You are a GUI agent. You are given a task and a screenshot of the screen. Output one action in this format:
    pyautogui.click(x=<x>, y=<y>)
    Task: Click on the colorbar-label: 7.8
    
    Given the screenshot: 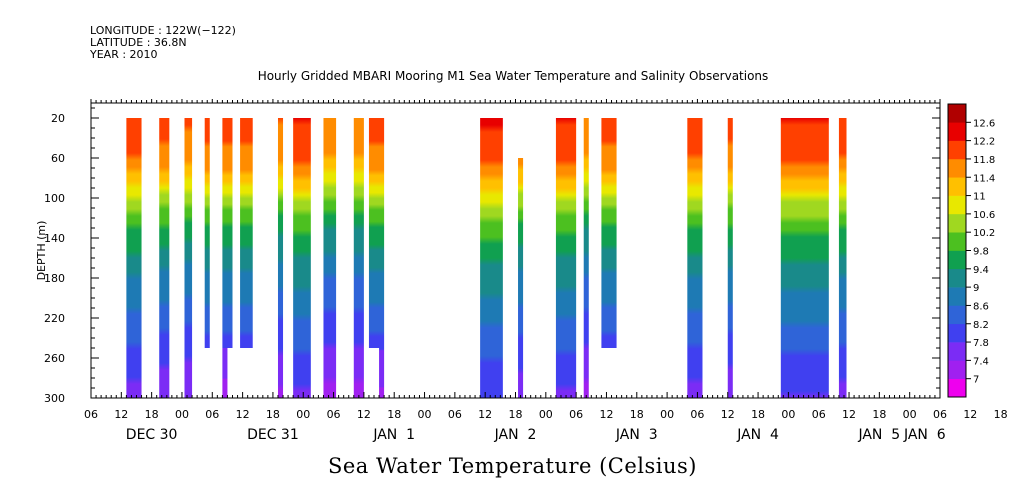 What is the action you would take?
    pyautogui.click(x=981, y=343)
    